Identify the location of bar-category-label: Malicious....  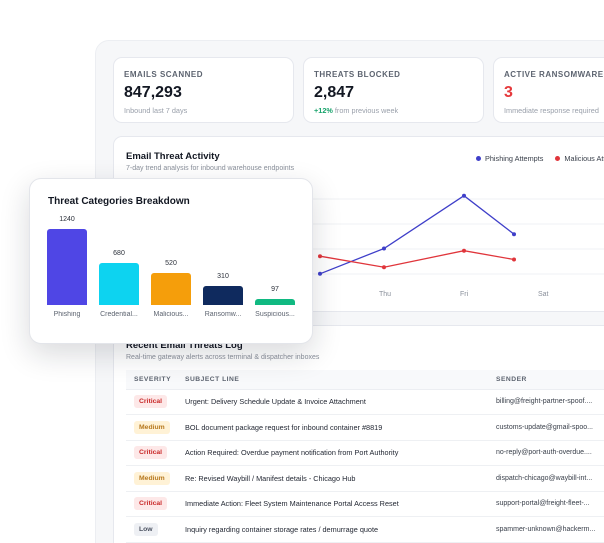
(171, 314).